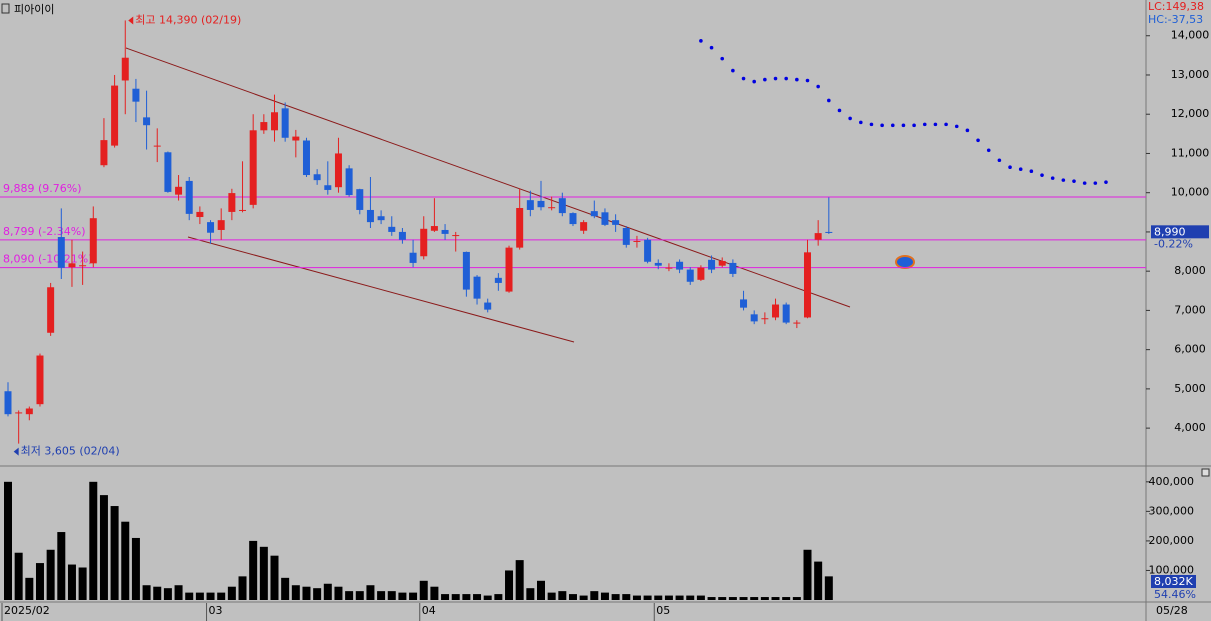 The width and height of the screenshot is (1211, 621). What do you see at coordinates (1205, 472) in the screenshot?
I see `close-button` at bounding box center [1205, 472].